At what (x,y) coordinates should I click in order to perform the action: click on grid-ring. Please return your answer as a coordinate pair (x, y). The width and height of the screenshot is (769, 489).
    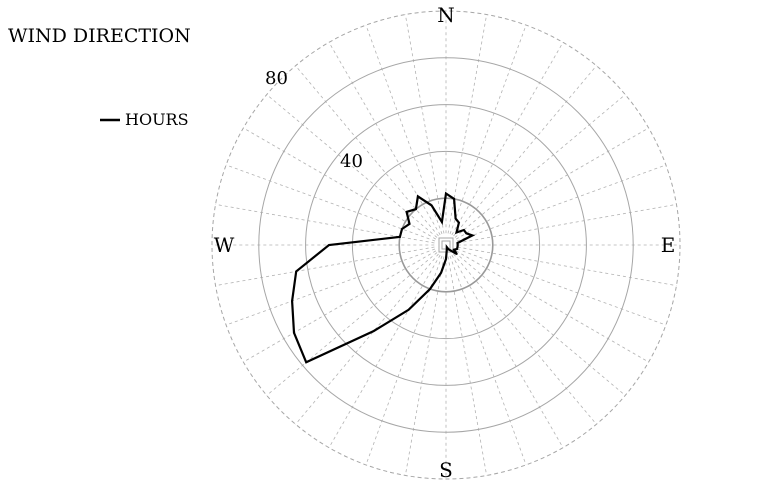
    Looking at the image, I should click on (446, 245).